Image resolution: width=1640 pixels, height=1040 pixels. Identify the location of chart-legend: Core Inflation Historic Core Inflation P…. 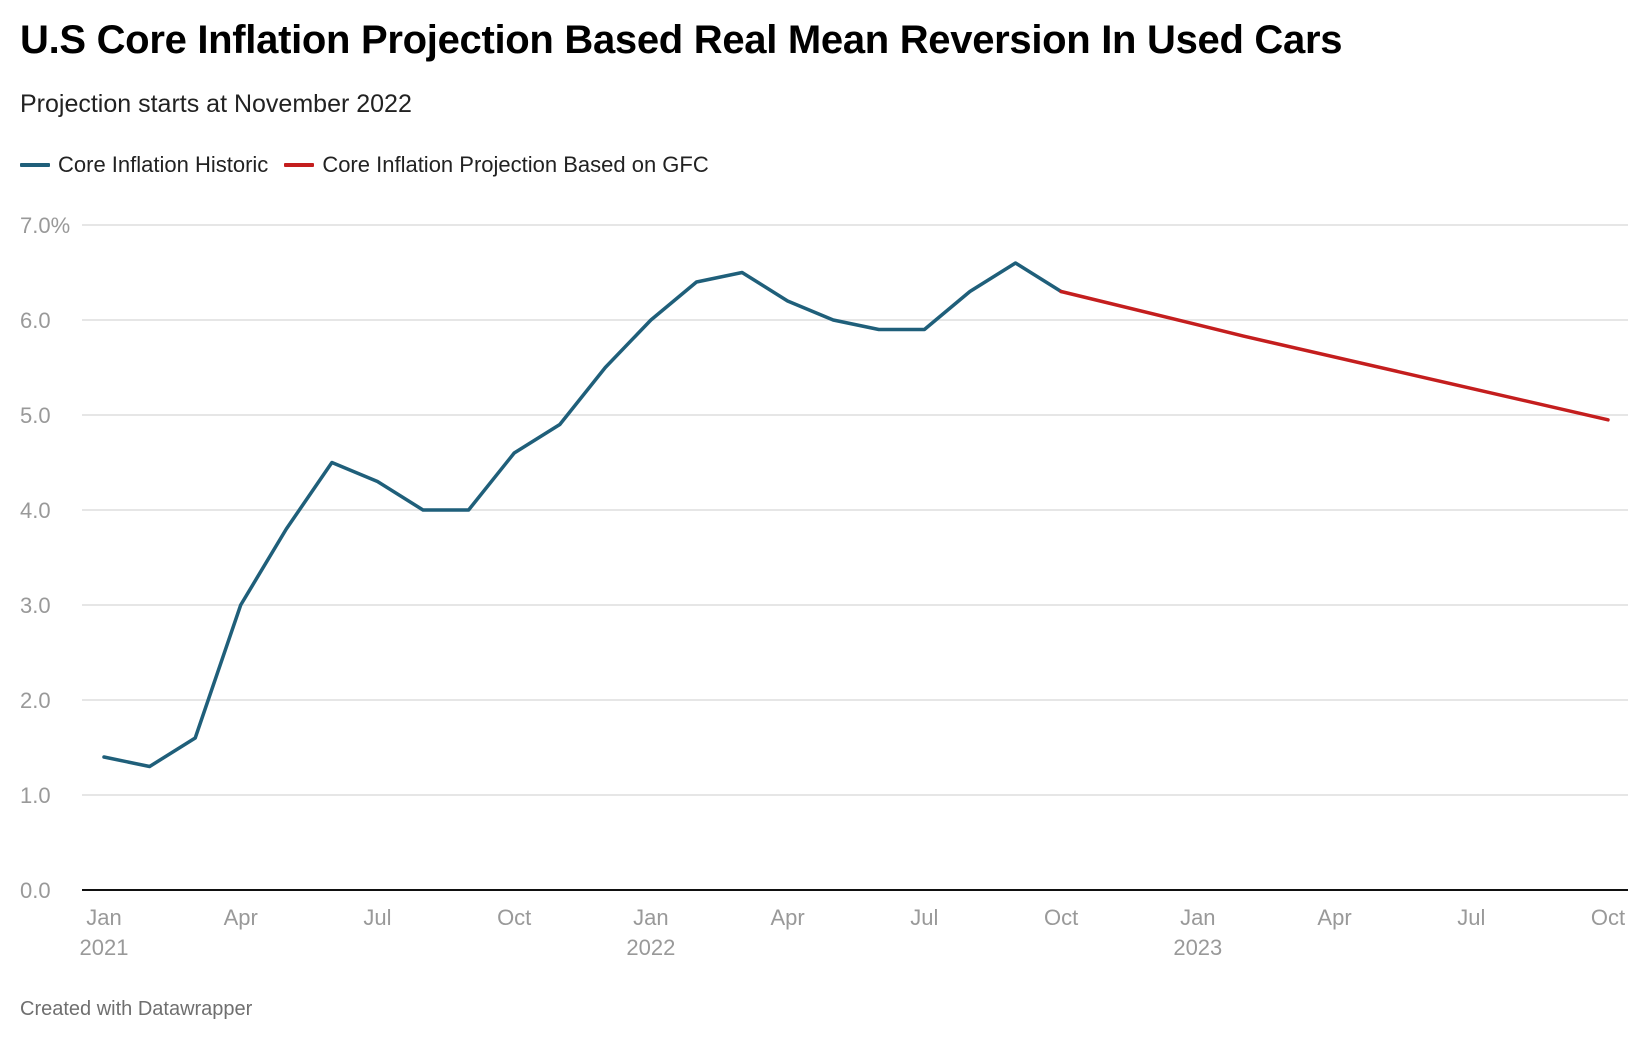
(372, 165).